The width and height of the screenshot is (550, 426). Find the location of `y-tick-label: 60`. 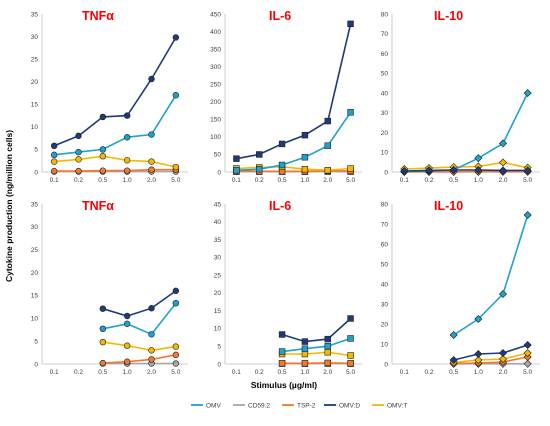

y-tick-label: 60 is located at coordinates (385, 244).